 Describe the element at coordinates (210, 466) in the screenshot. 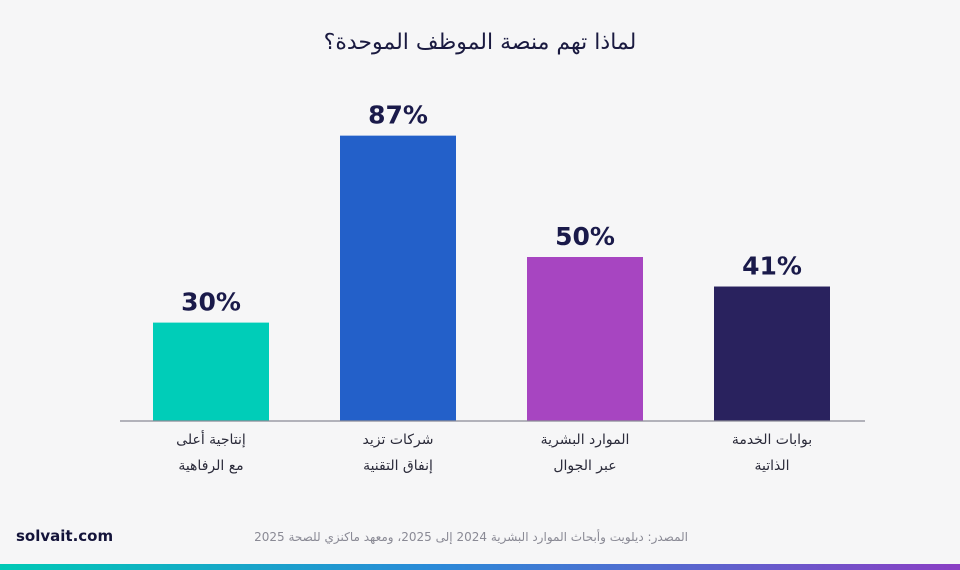

I see `category-label-1-line-2: مع الرفاهية` at that location.